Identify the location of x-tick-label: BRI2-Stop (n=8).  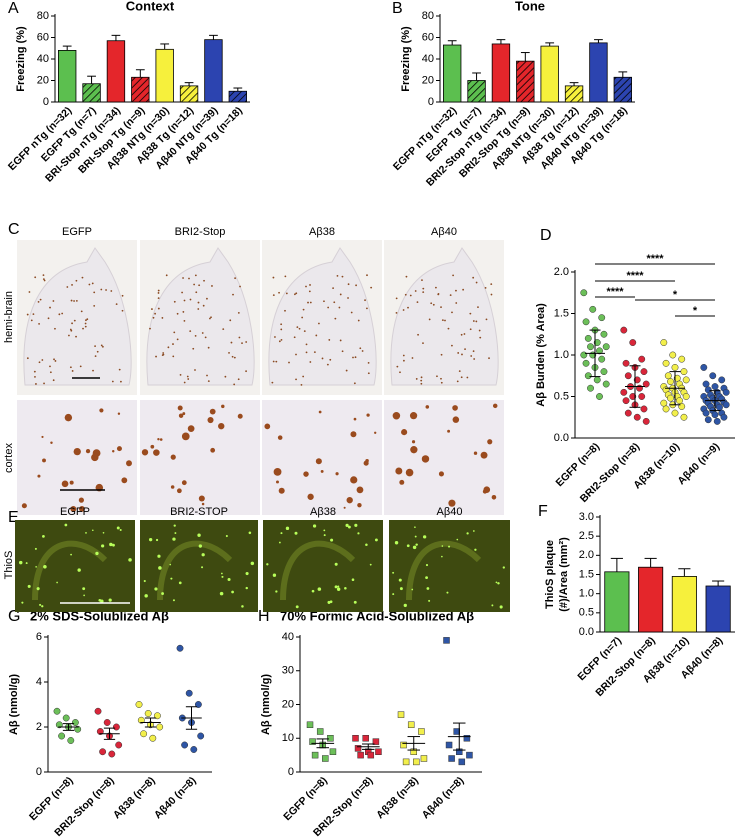
(625, 667).